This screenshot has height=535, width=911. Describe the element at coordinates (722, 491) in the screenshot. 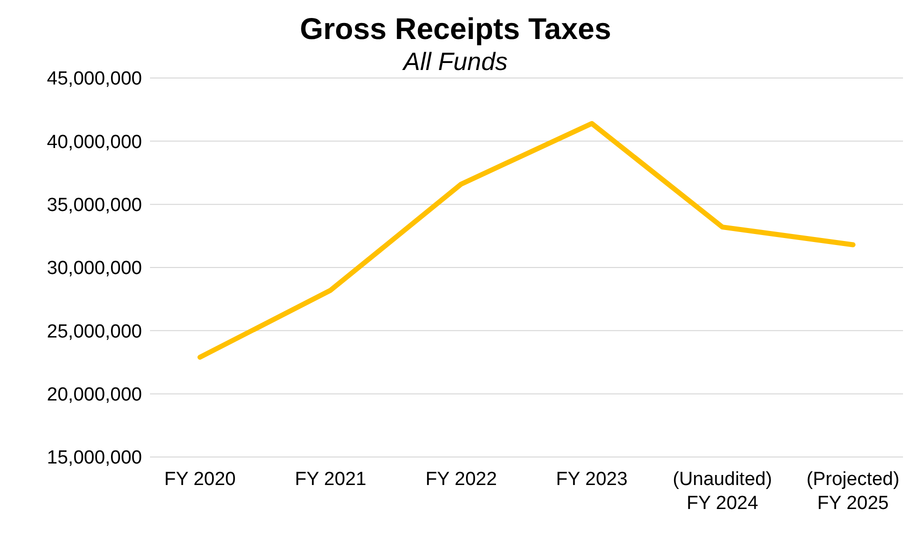

I see `x-tick-label: (Unaudited) FY 2024` at that location.